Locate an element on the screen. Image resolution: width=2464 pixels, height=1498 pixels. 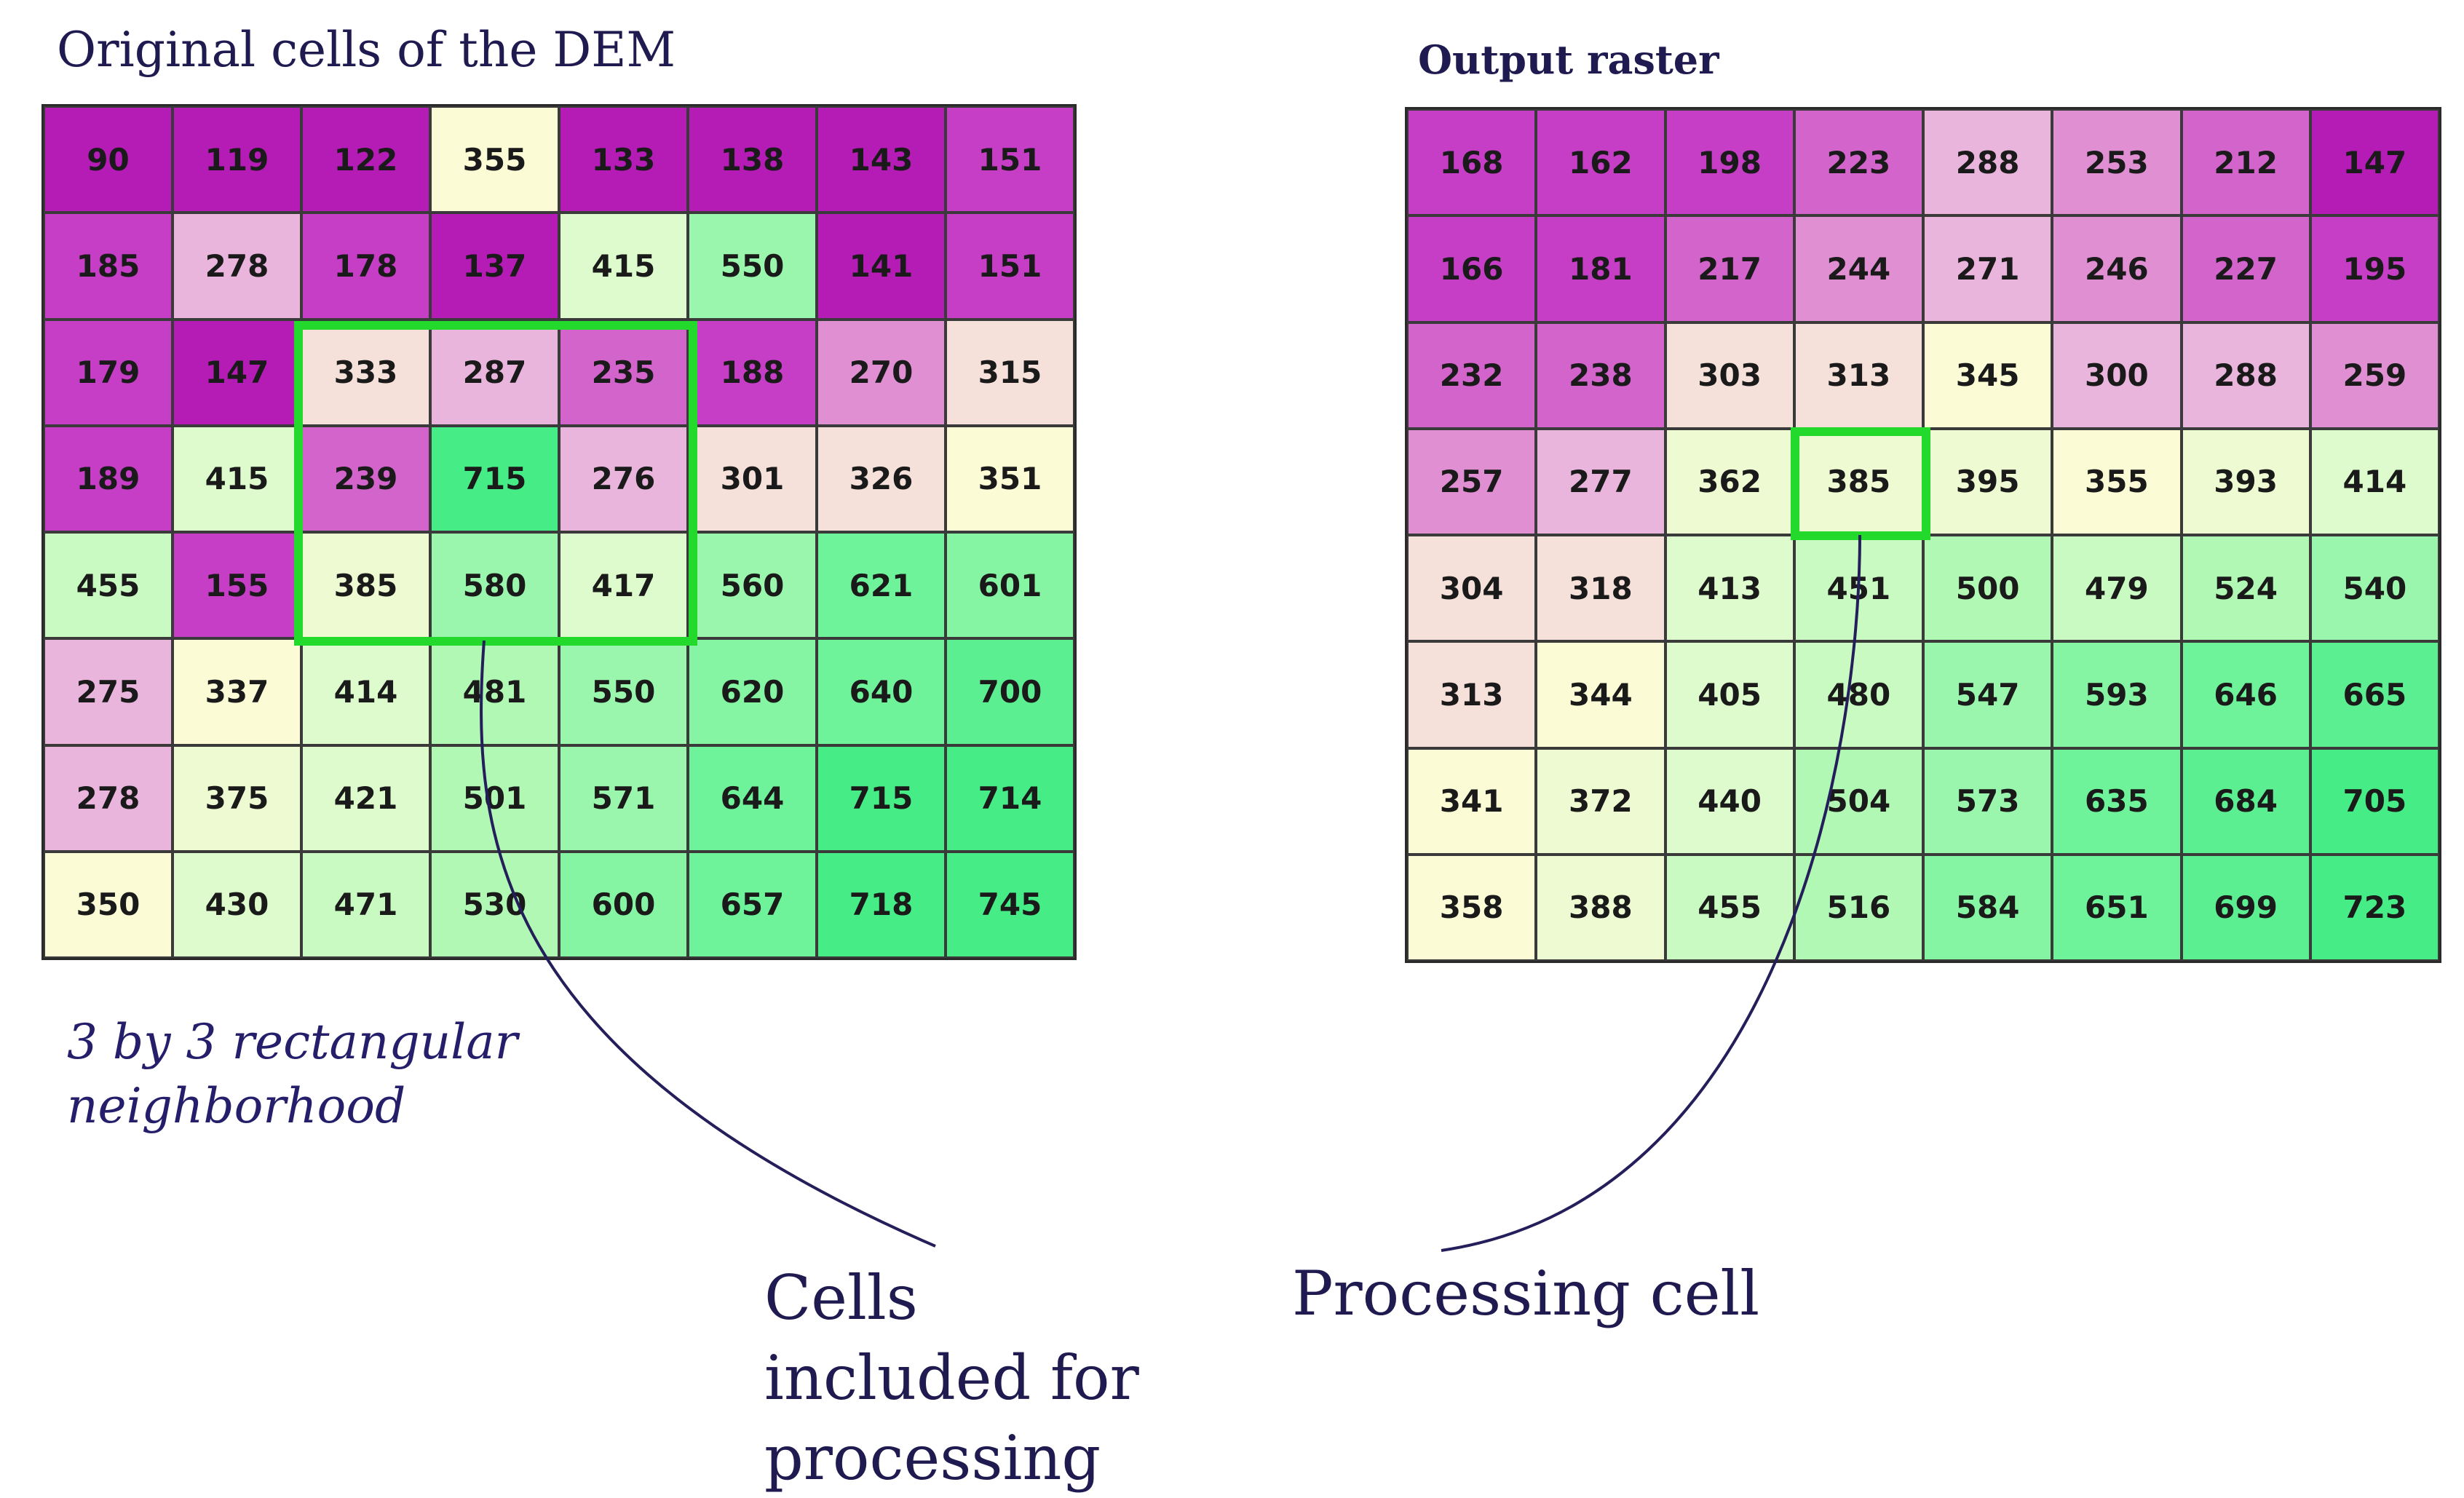
output-cell: 385 is located at coordinates (1858, 481).